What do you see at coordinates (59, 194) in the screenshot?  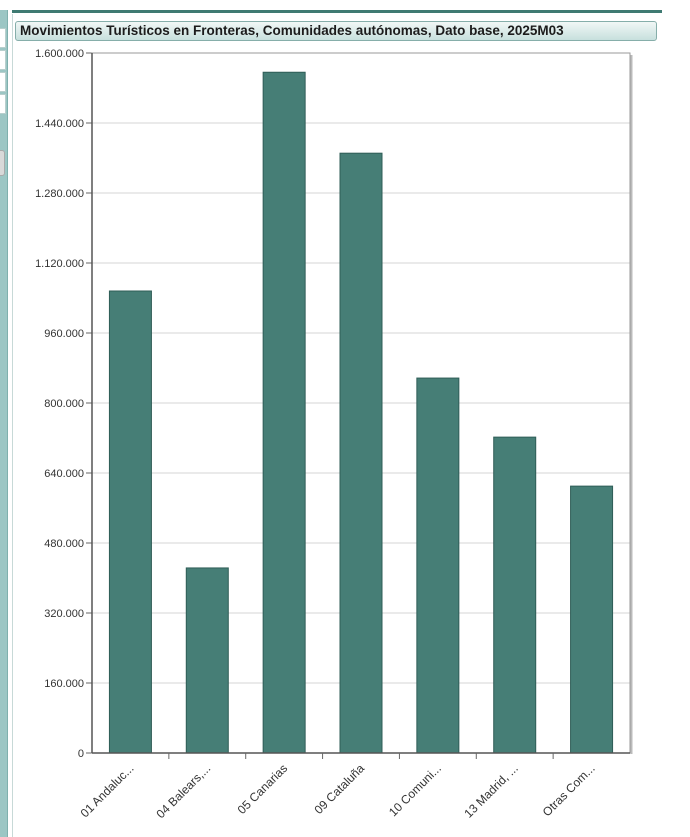 I see `y-tick-label: 1.280.000` at bounding box center [59, 194].